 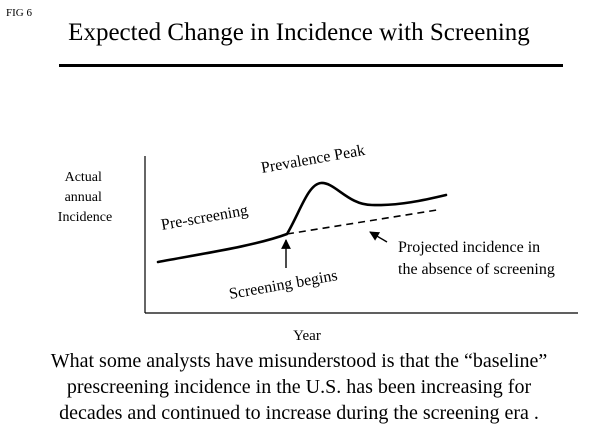 What do you see at coordinates (313, 159) in the screenshot?
I see `prevalence-peak-label: Prevalence Peak` at bounding box center [313, 159].